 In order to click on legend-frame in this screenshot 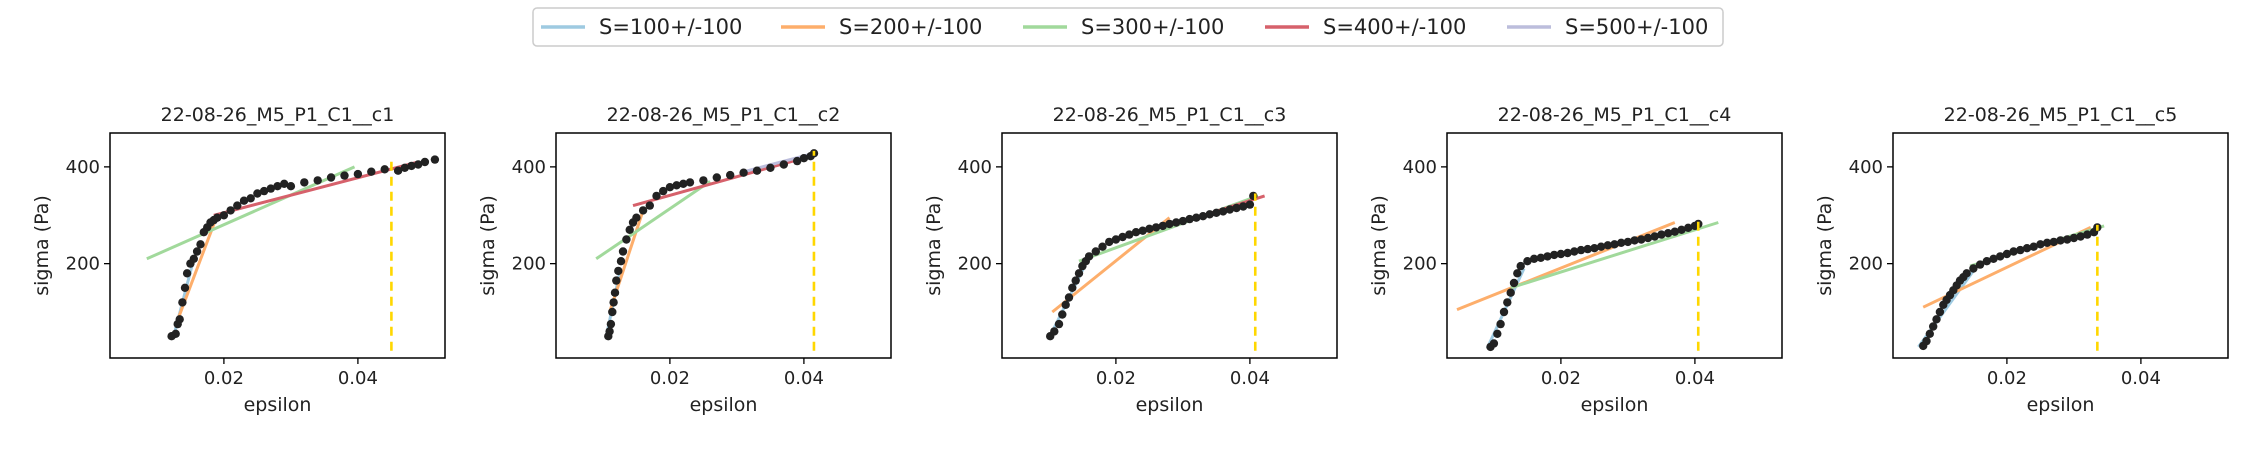, I will do `click(1128, 27)`.